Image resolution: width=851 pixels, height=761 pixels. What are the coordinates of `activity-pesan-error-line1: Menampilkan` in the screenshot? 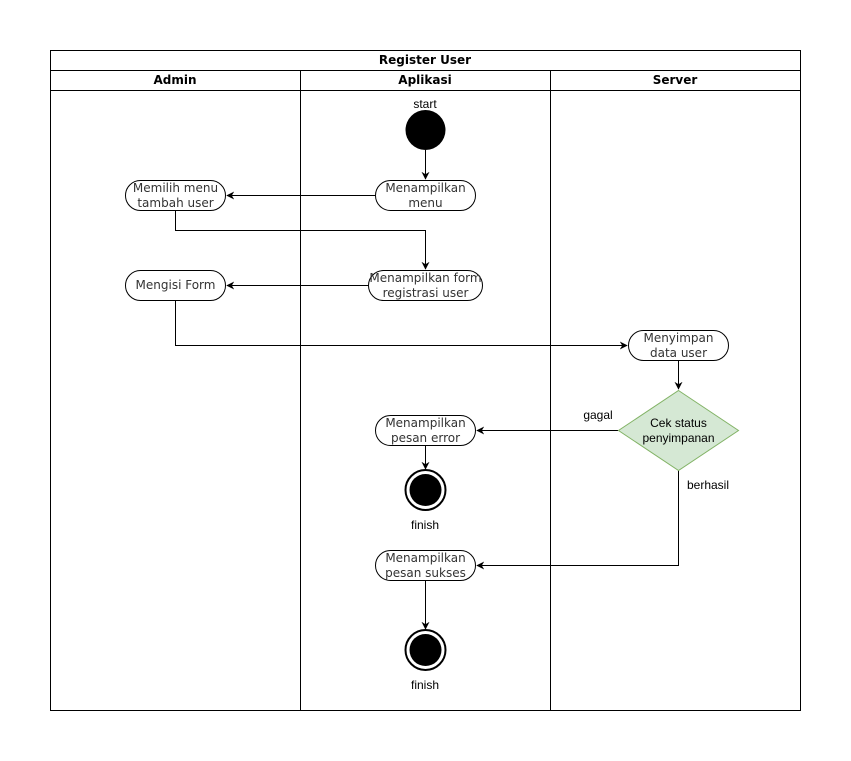 It's located at (425, 423).